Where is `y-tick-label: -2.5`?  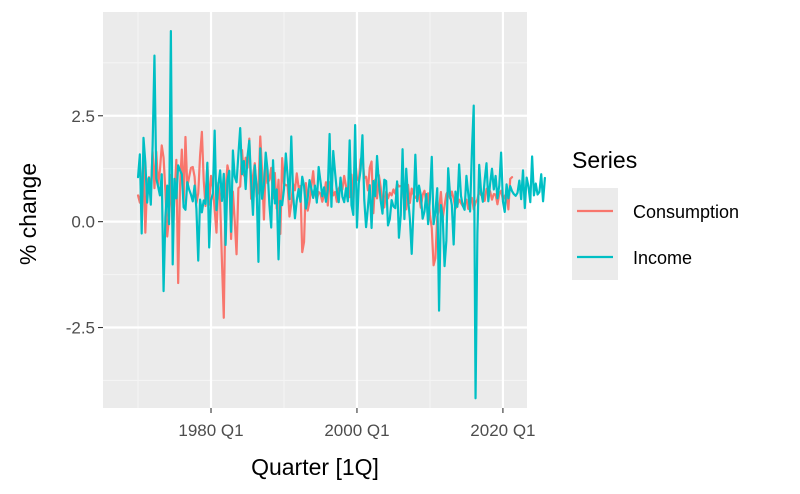
y-tick-label: -2.5 is located at coordinates (80, 328).